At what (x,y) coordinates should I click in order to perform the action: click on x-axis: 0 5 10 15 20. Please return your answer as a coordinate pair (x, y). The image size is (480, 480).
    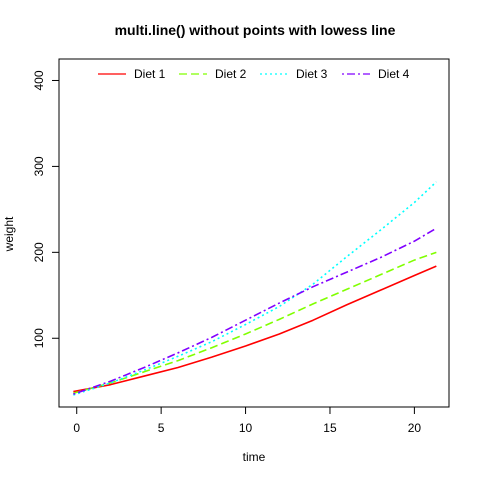
    Looking at the image, I should click on (247, 420).